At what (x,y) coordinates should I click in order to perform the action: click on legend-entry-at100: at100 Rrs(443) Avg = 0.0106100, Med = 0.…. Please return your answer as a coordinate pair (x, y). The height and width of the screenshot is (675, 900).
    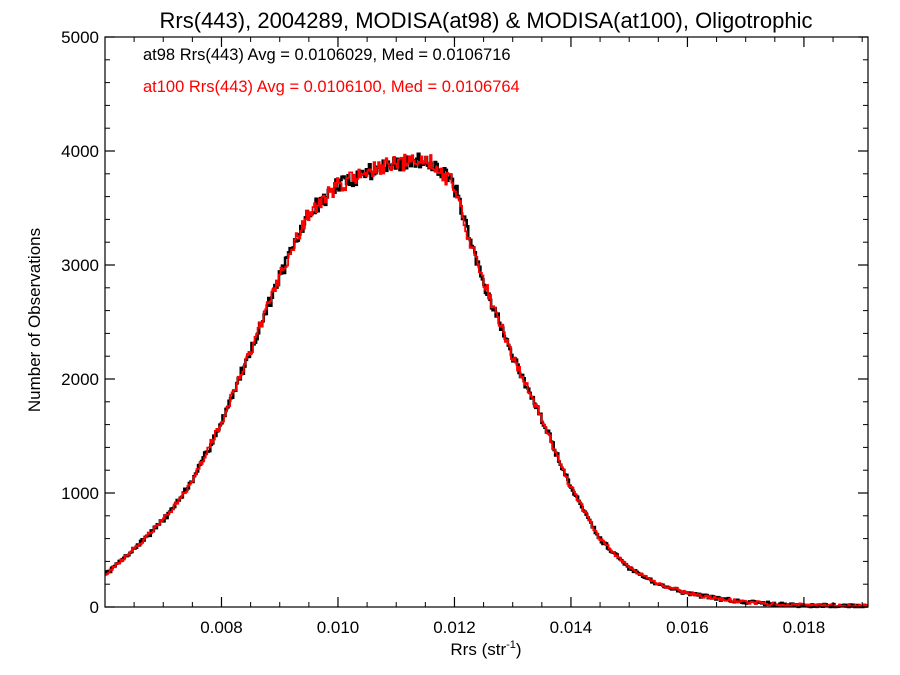
    Looking at the image, I should click on (331, 87).